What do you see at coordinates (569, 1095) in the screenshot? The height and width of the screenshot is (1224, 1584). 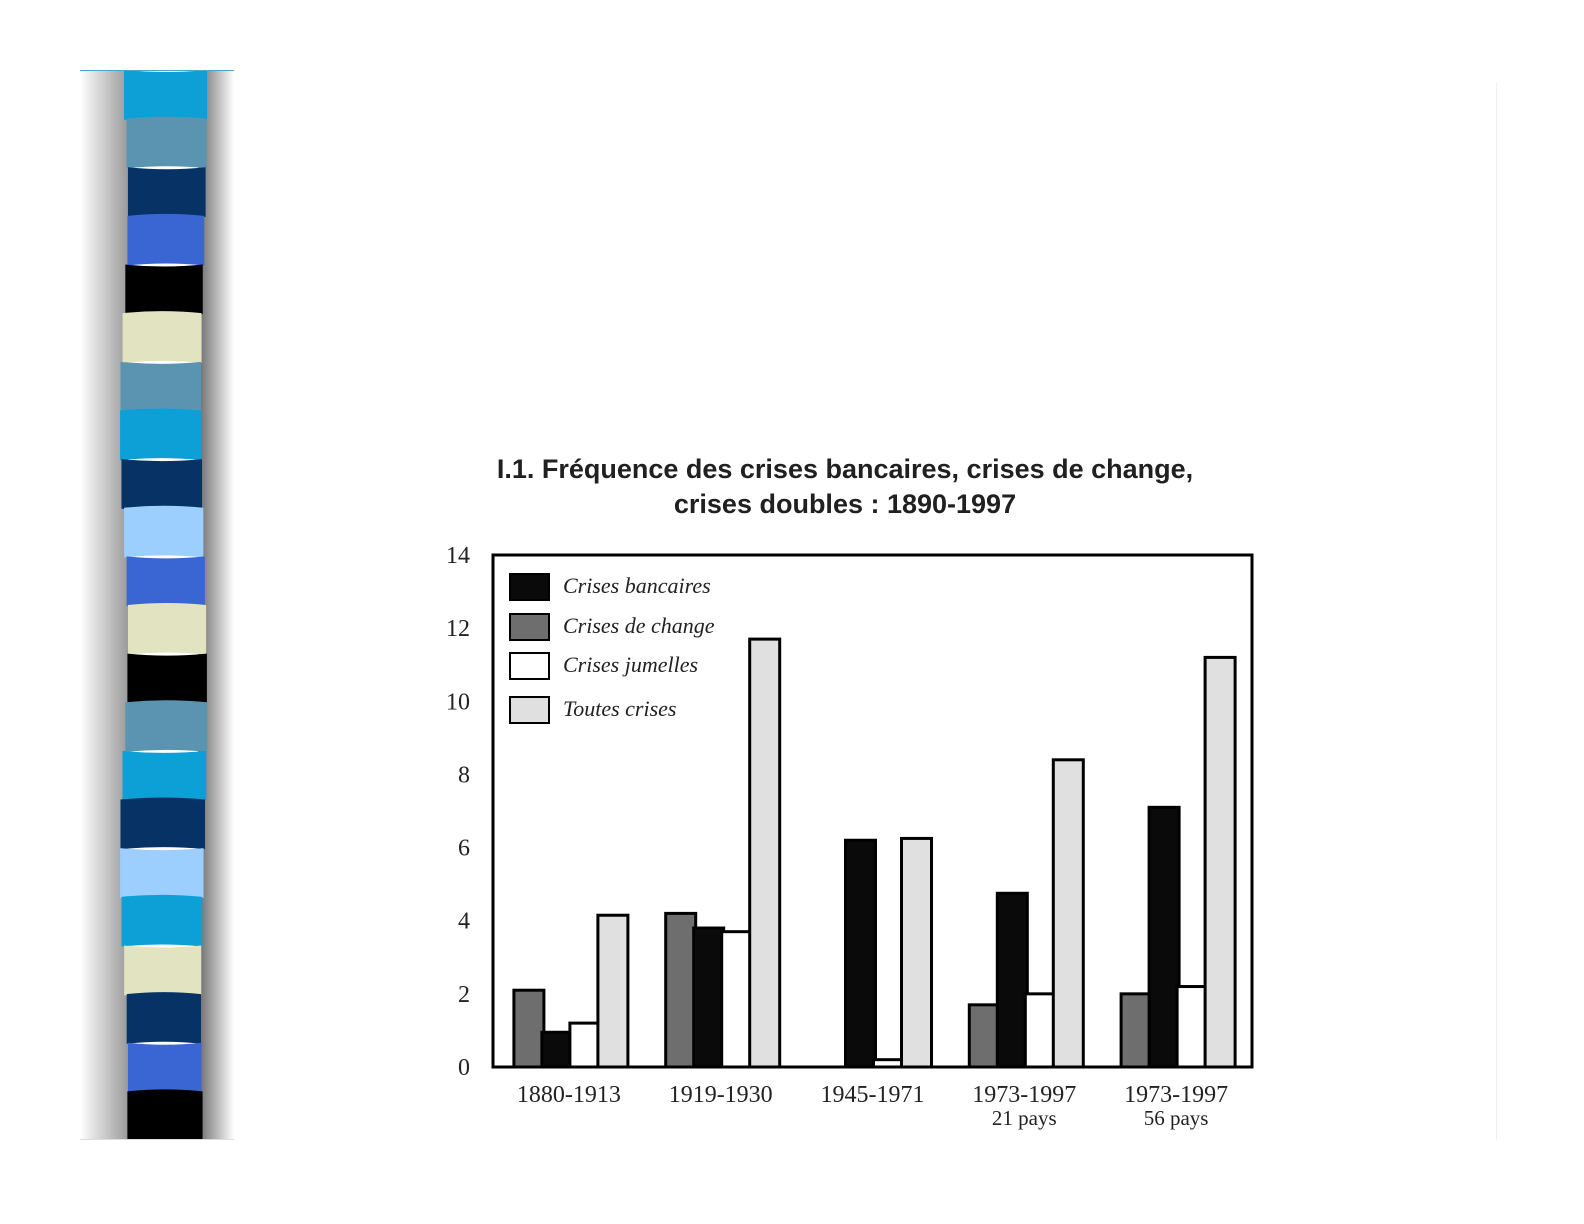 I see `x-category-label: 1880-1913` at bounding box center [569, 1095].